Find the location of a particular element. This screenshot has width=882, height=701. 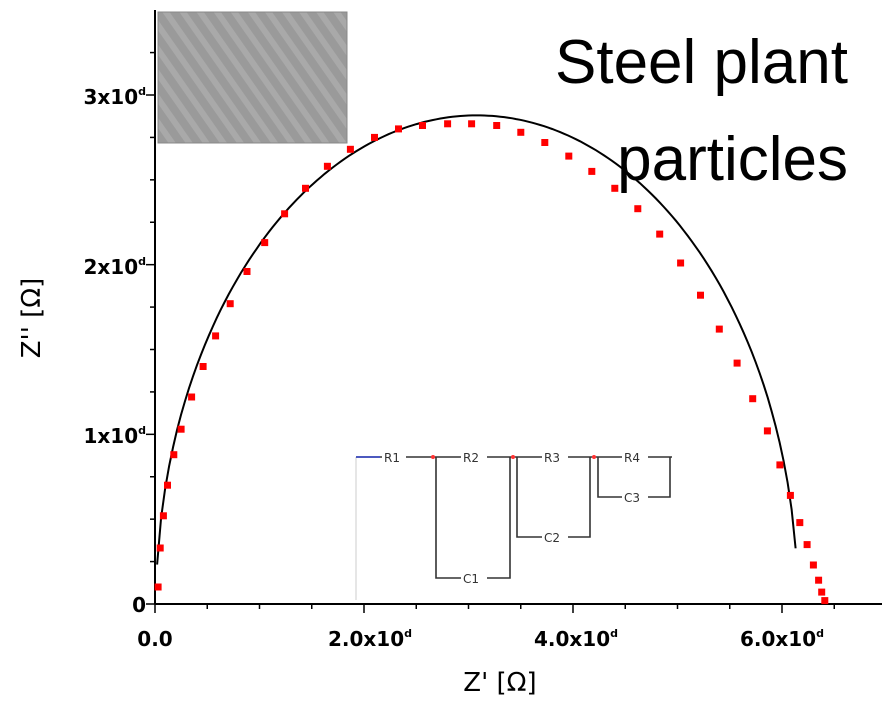

circuit-label-c1: C1 is located at coordinates (471, 579).